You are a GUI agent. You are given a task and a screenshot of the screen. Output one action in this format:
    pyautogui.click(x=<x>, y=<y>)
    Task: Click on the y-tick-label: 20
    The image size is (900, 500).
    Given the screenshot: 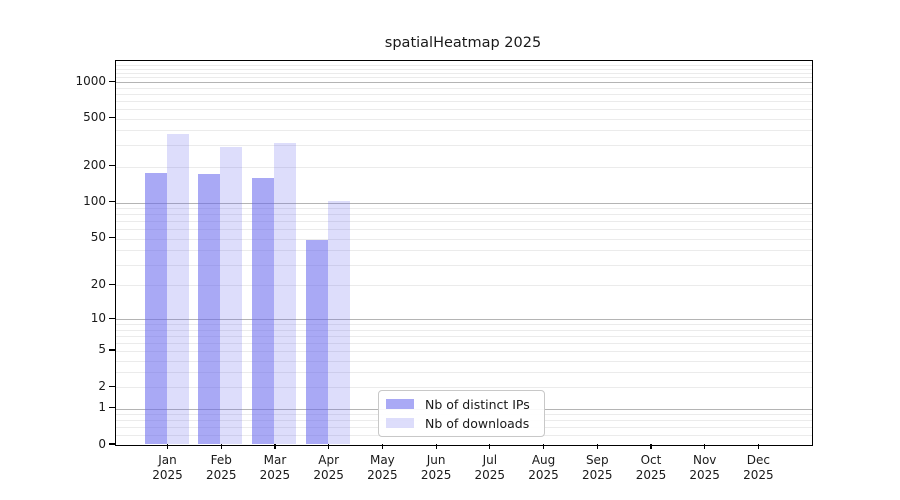 What is the action you would take?
    pyautogui.click(x=98, y=283)
    